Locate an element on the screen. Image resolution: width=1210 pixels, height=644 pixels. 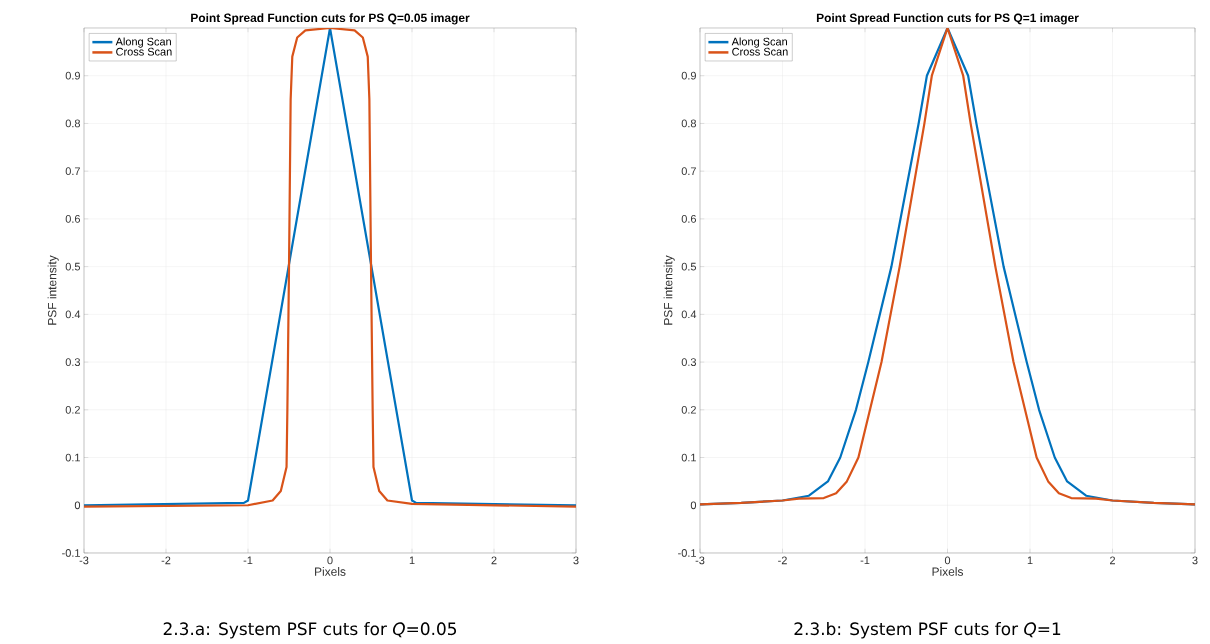
text: 2.3.b: System PSF cuts for Q=1 is located at coordinates (927, 630).